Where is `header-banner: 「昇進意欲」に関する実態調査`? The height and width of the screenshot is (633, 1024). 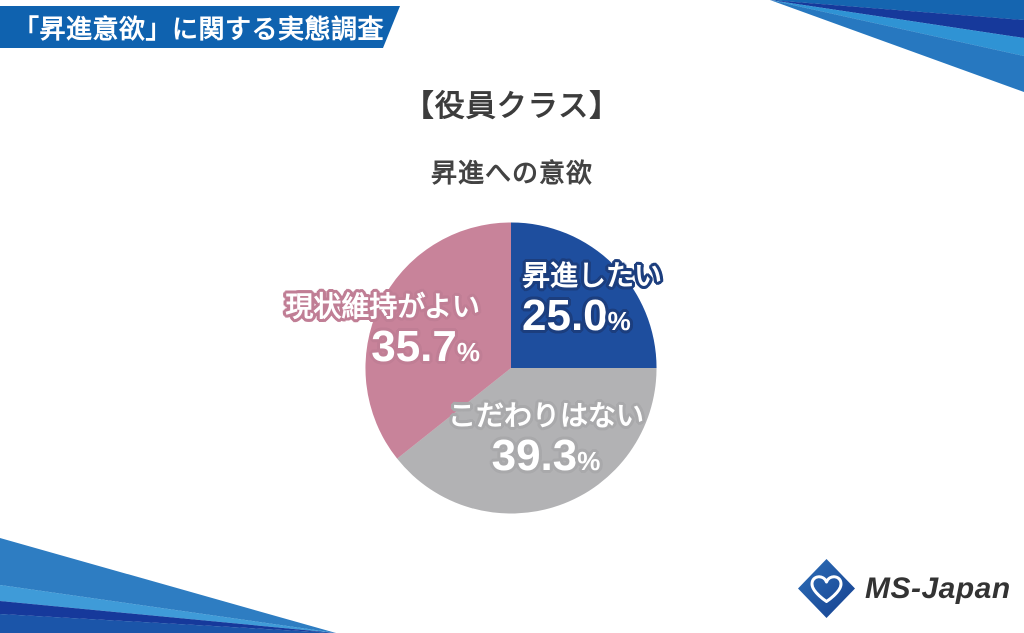
header-banner: 「昇進意欲」に関する実態調査 is located at coordinates (200, 27).